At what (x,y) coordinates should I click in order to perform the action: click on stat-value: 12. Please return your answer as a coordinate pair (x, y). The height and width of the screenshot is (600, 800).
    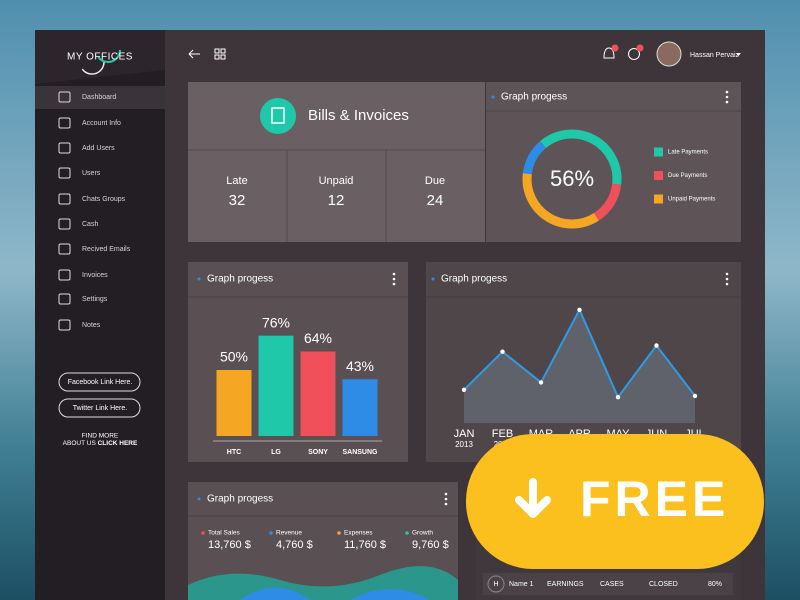
    Looking at the image, I should click on (336, 200).